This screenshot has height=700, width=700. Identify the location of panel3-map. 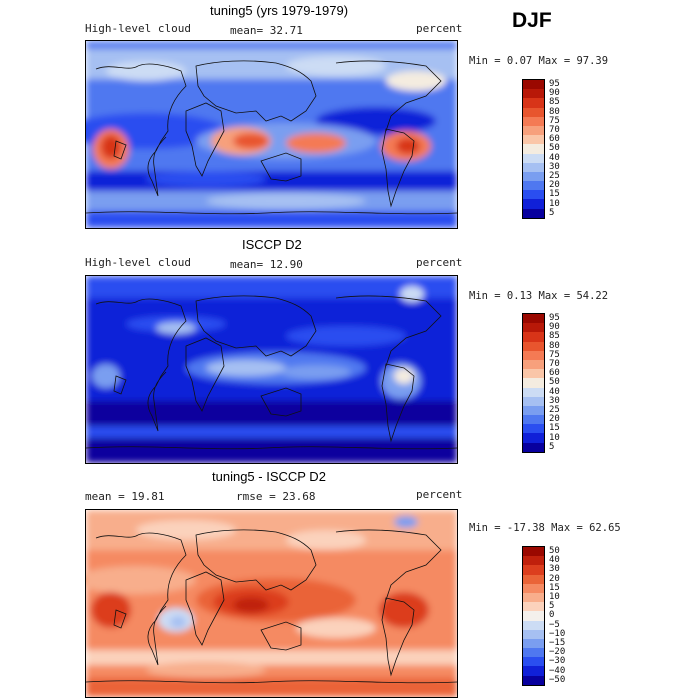
(271, 603).